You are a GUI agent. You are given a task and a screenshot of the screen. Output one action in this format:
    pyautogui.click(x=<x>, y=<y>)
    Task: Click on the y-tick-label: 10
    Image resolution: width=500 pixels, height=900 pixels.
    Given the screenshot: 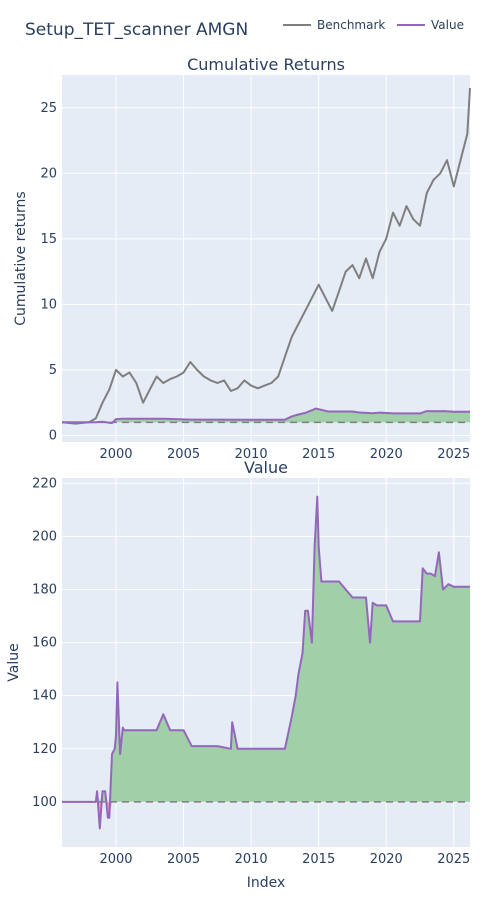 What is the action you would take?
    pyautogui.click(x=48, y=304)
    